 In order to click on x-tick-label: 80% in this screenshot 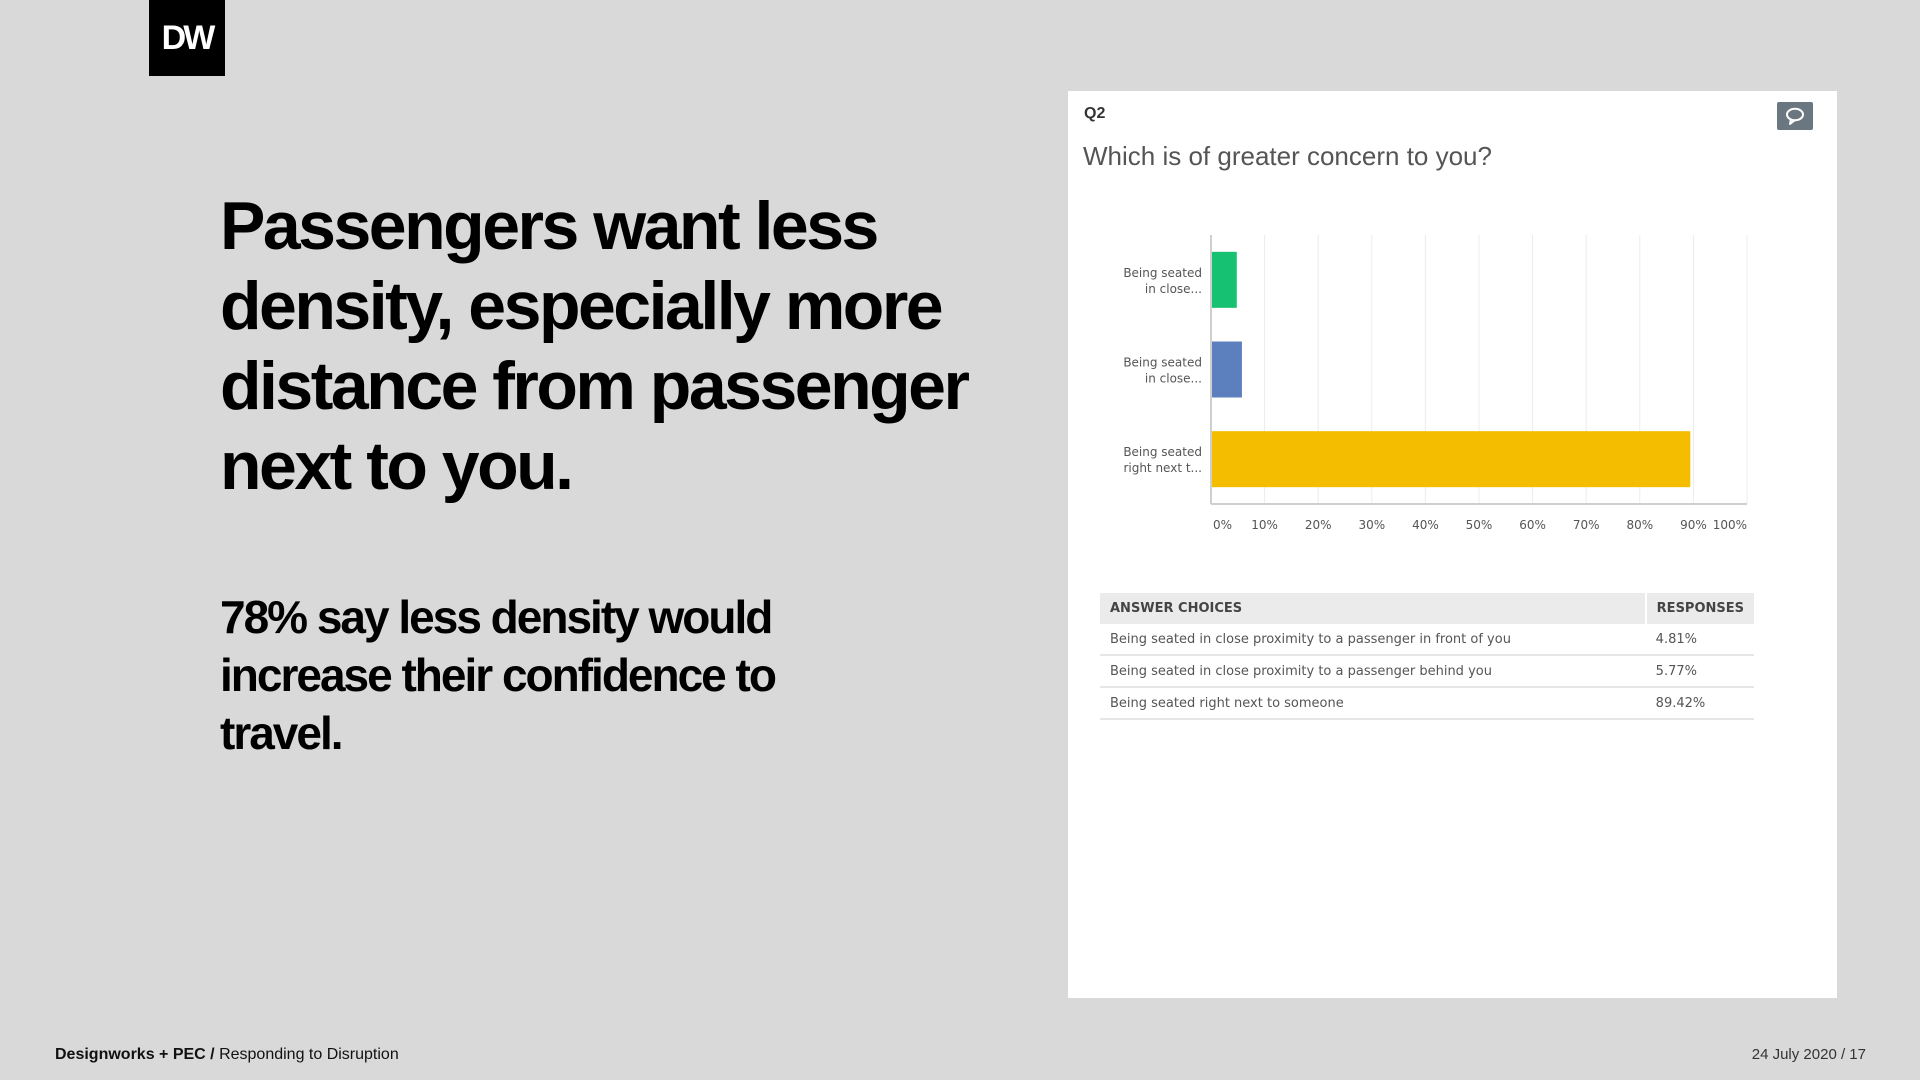, I will do `click(1639, 525)`.